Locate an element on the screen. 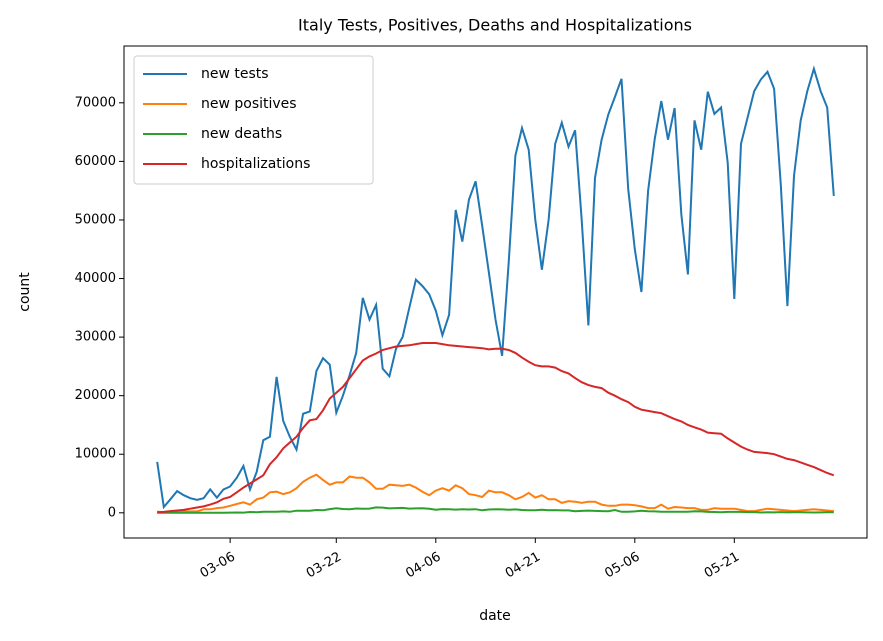 This screenshot has height=641, width=883. y-tick-label: 60000 is located at coordinates (95, 161).